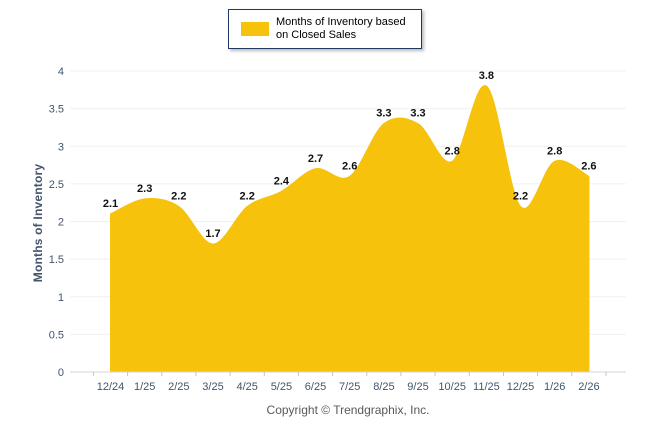  I want to click on data-label: 3.8, so click(486, 76).